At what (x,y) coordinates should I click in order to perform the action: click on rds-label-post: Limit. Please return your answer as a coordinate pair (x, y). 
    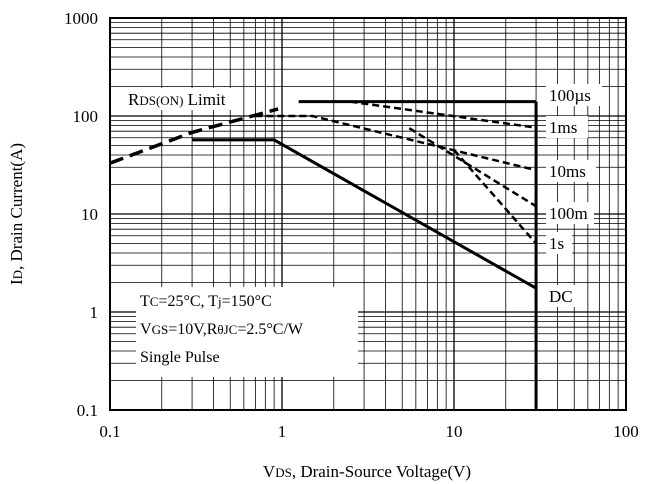
    Looking at the image, I should click on (204, 99).